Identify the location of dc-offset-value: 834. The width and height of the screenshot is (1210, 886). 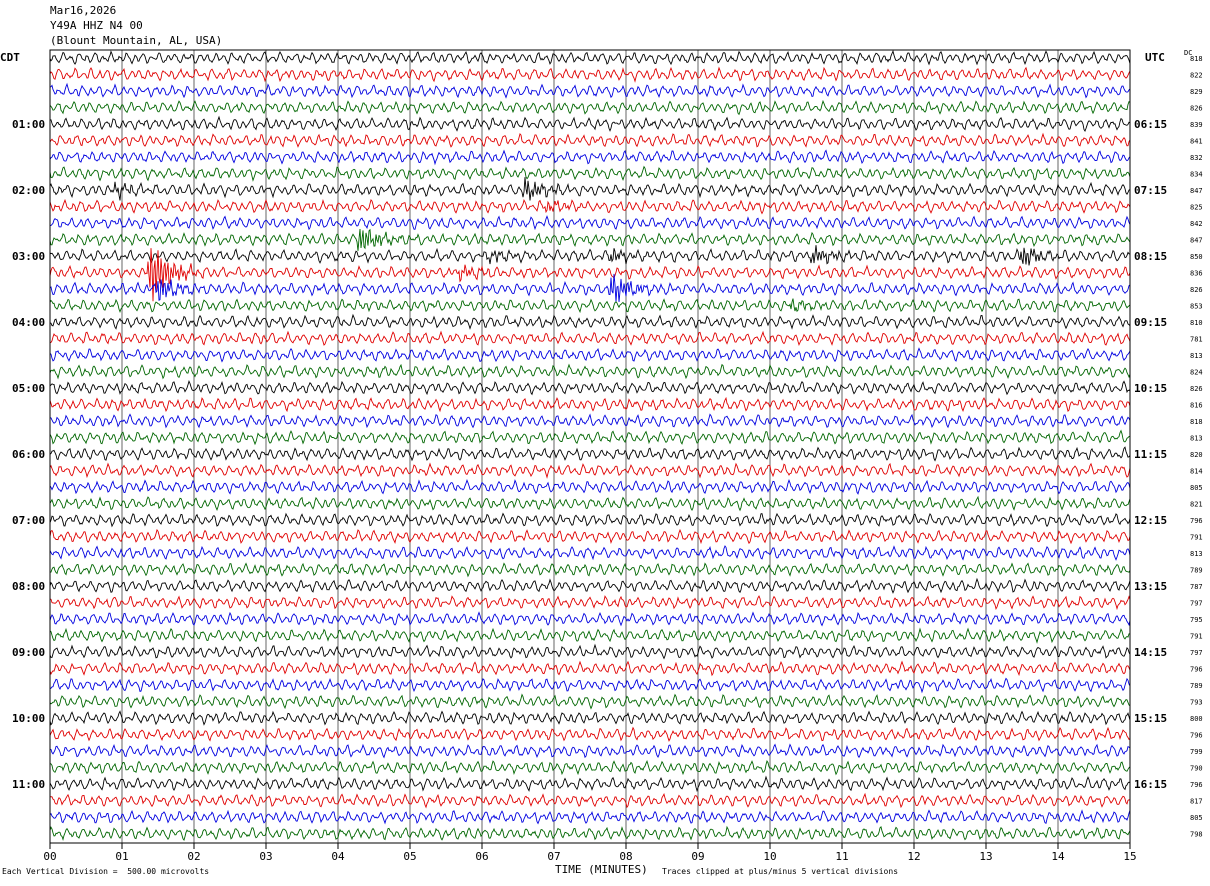
(1196, 175).